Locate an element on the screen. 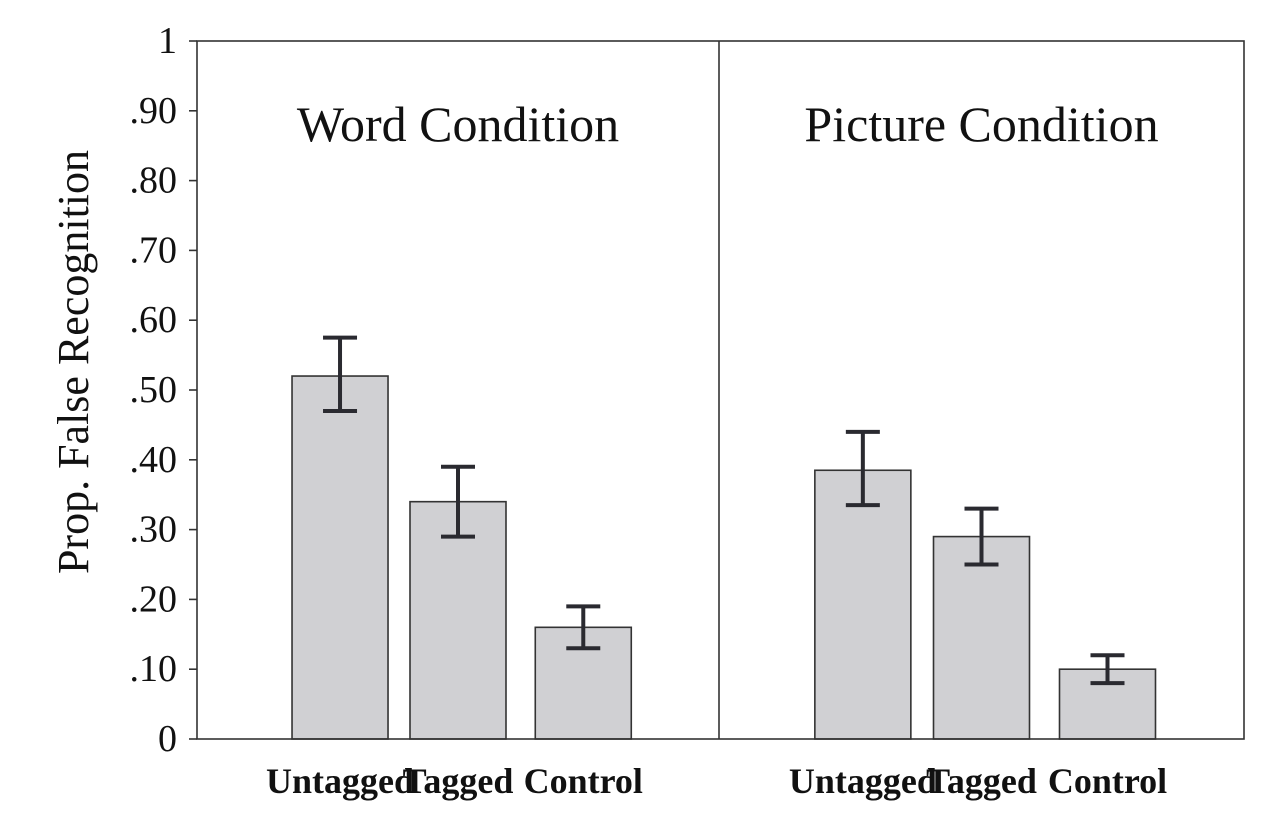  y-tick-label: .70 is located at coordinates (154, 250).